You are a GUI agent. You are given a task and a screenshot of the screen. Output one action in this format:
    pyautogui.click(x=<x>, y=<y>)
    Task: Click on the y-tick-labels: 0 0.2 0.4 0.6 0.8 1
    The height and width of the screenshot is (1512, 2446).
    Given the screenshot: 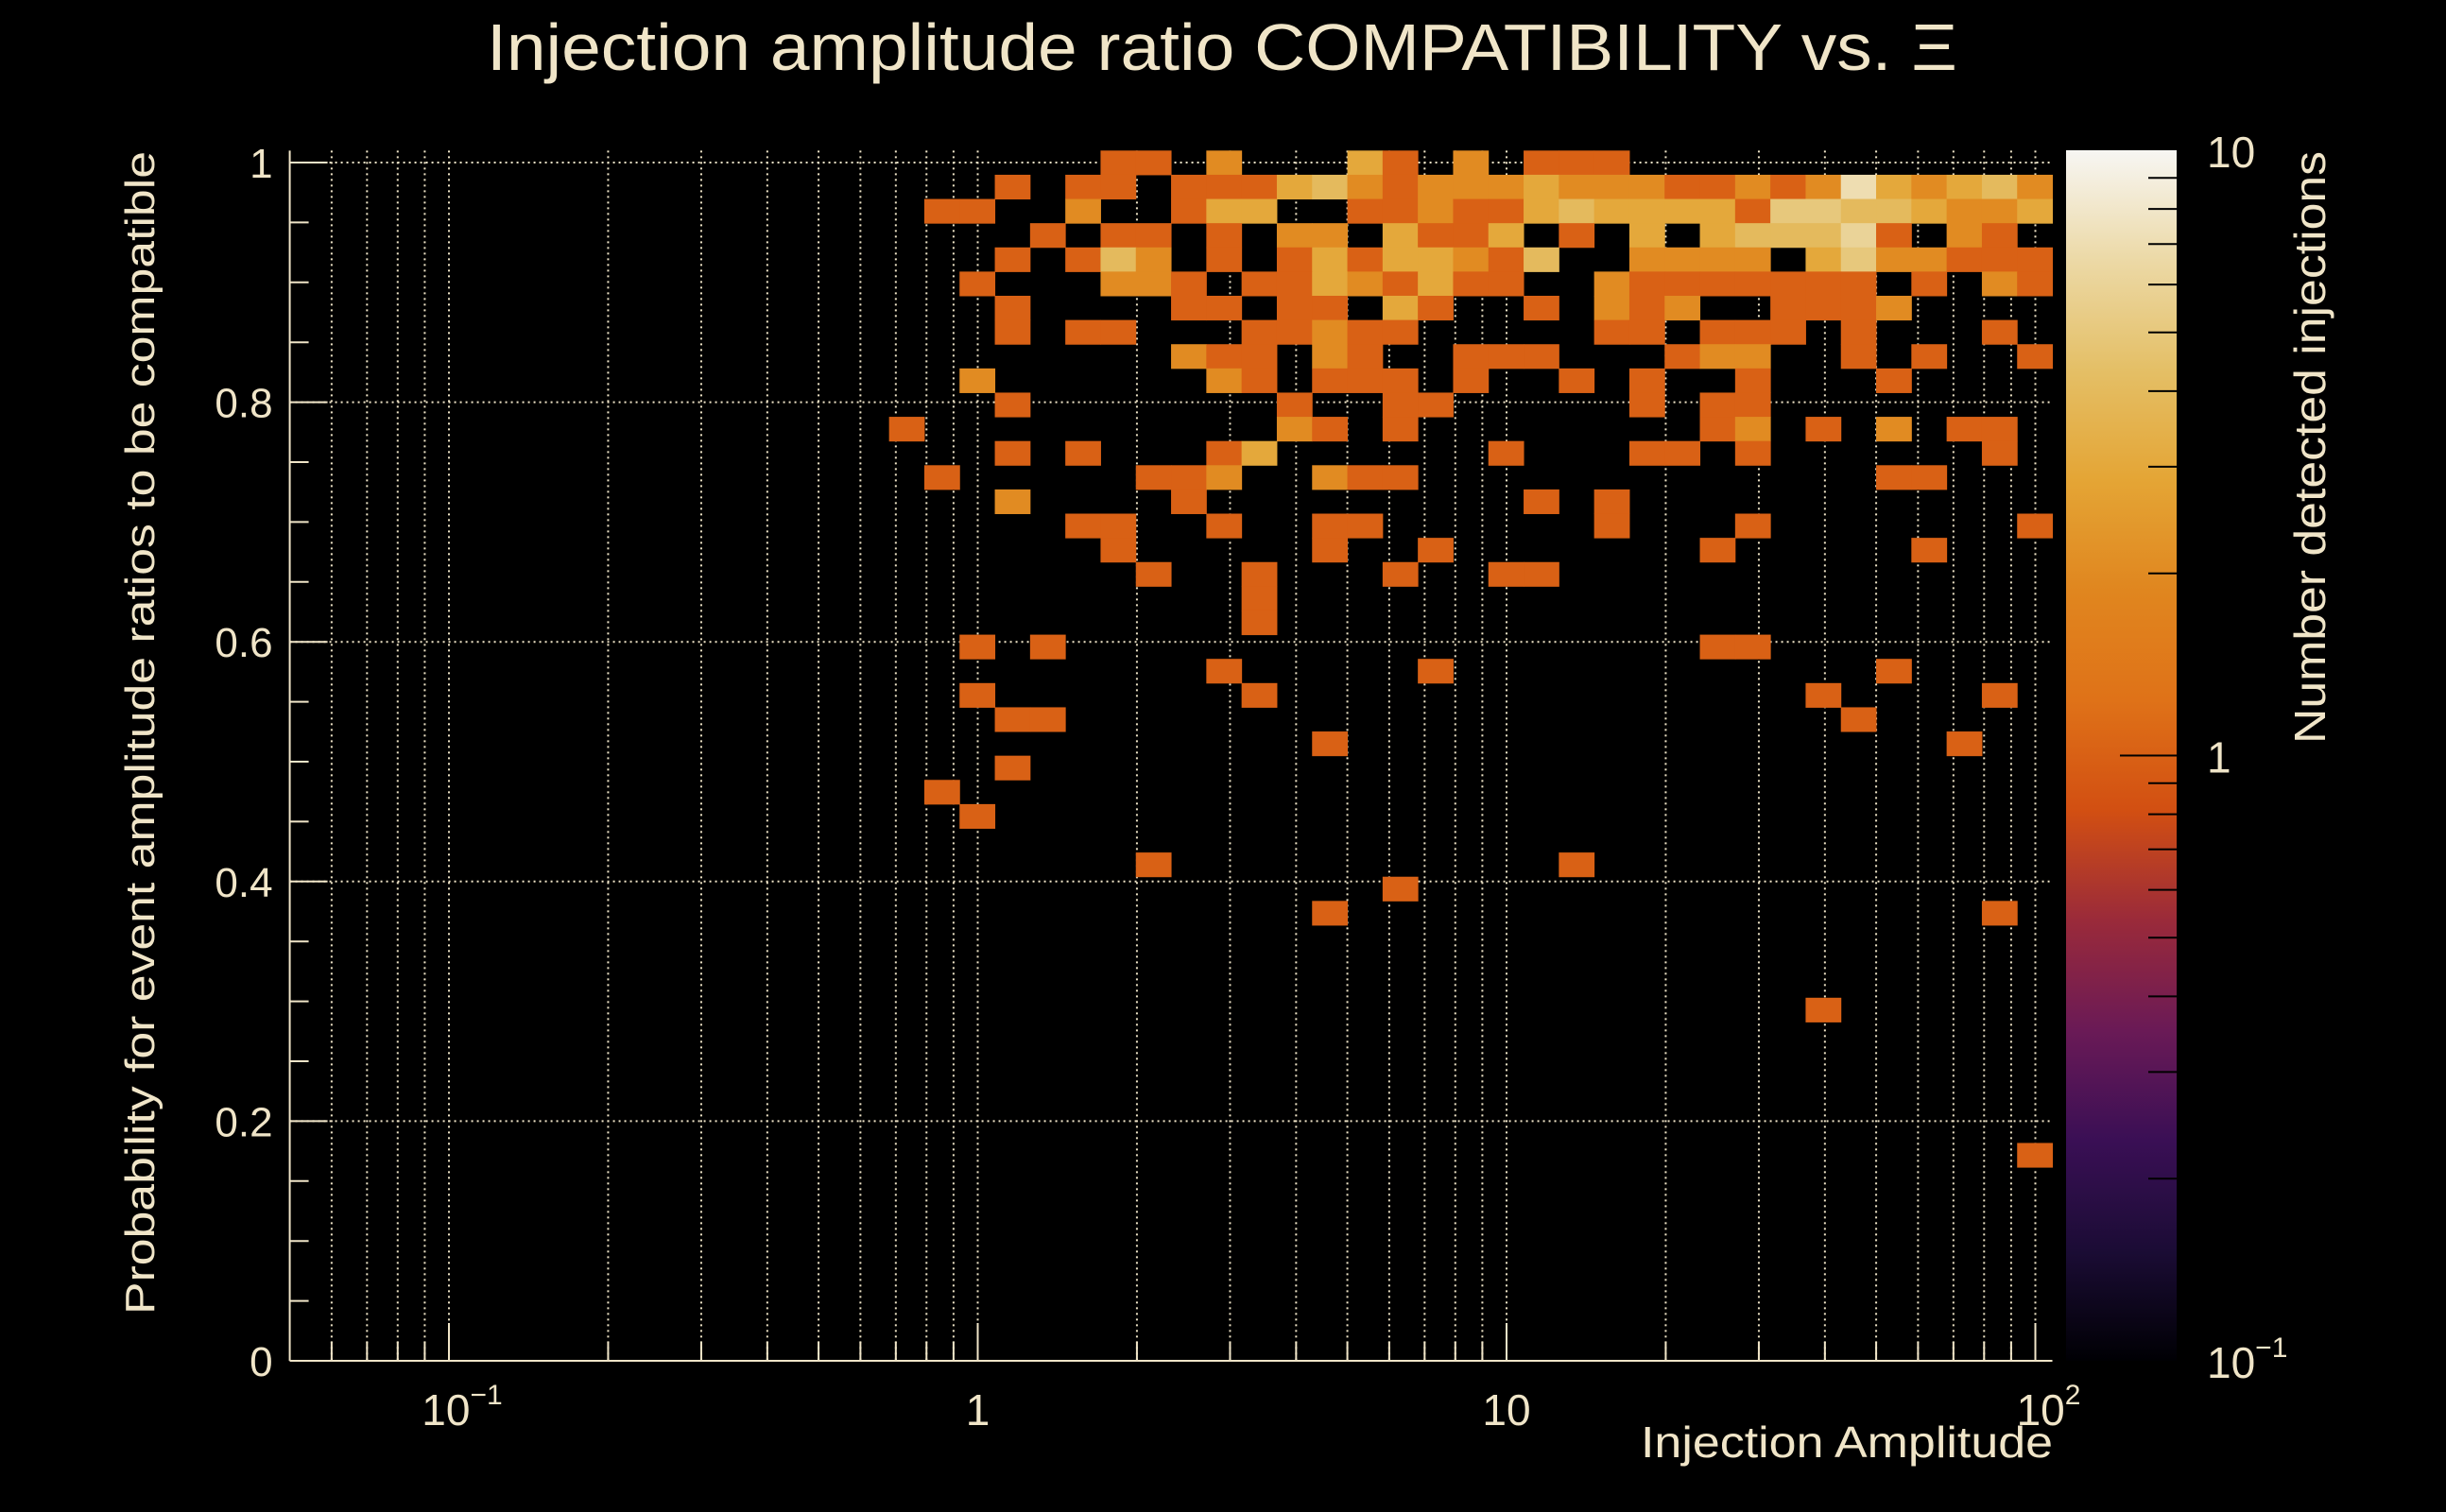 What is the action you would take?
    pyautogui.click(x=243, y=763)
    